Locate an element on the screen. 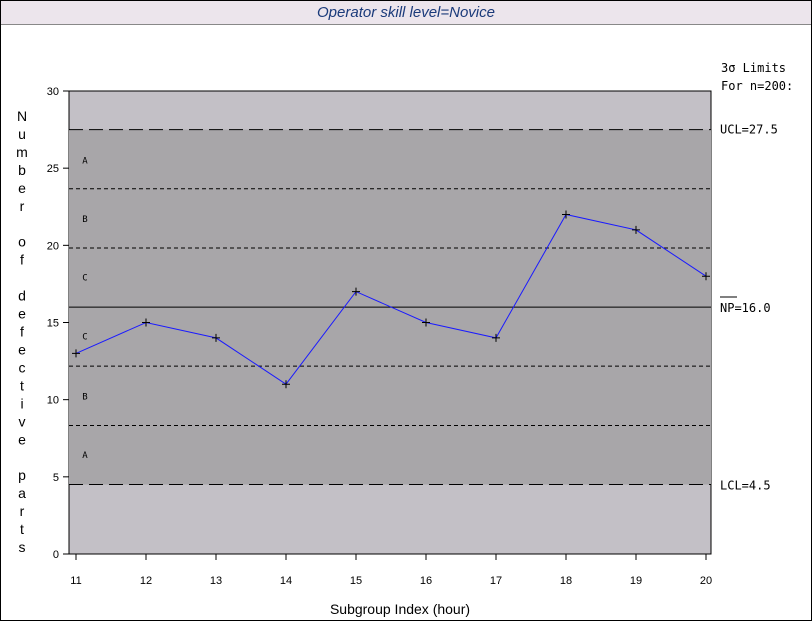  y-tick-label: 30 is located at coordinates (53, 92).